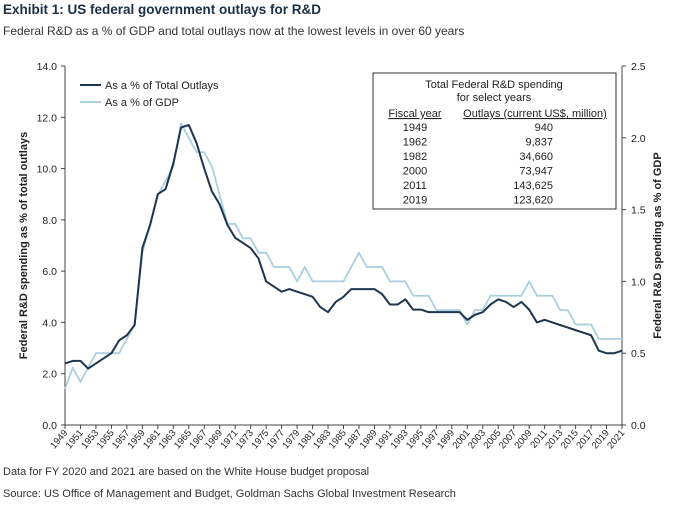 This screenshot has width=674, height=512. What do you see at coordinates (535, 114) in the screenshot?
I see `table-header-outlays: Outlays (current US$, million)` at bounding box center [535, 114].